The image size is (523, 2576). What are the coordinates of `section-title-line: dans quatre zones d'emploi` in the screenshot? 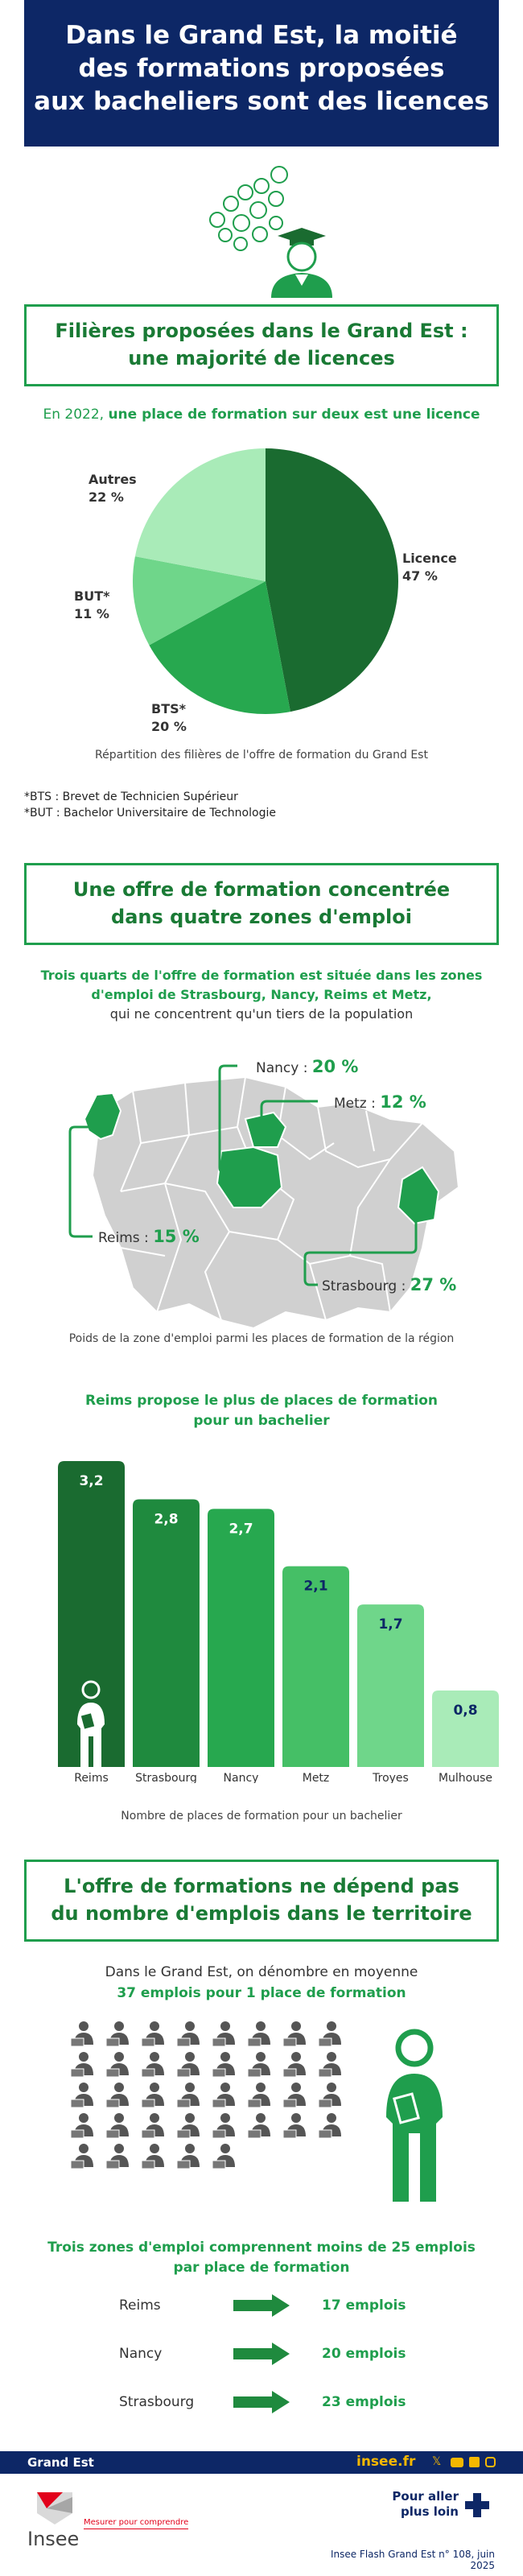 It's located at (261, 917).